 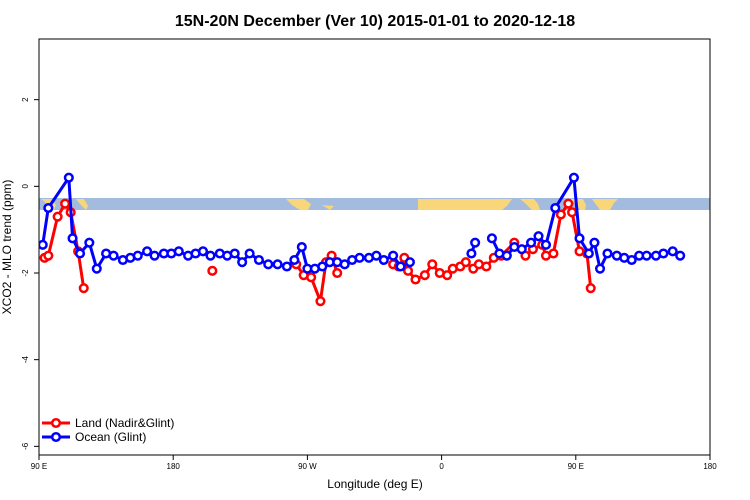 I want to click on x-axis: 90 E 180 90 W 0 90 E 180, so click(x=374, y=463).